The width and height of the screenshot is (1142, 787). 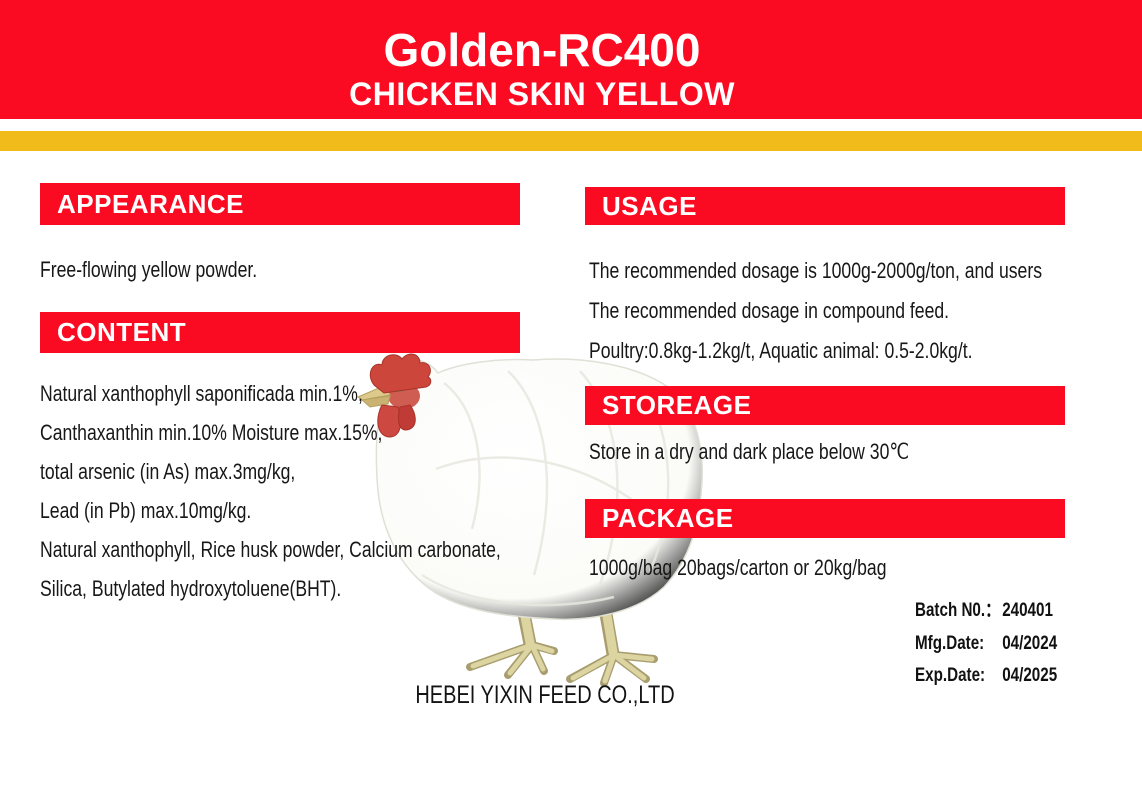 What do you see at coordinates (668, 518) in the screenshot?
I see `section-heading: PACKAGE` at bounding box center [668, 518].